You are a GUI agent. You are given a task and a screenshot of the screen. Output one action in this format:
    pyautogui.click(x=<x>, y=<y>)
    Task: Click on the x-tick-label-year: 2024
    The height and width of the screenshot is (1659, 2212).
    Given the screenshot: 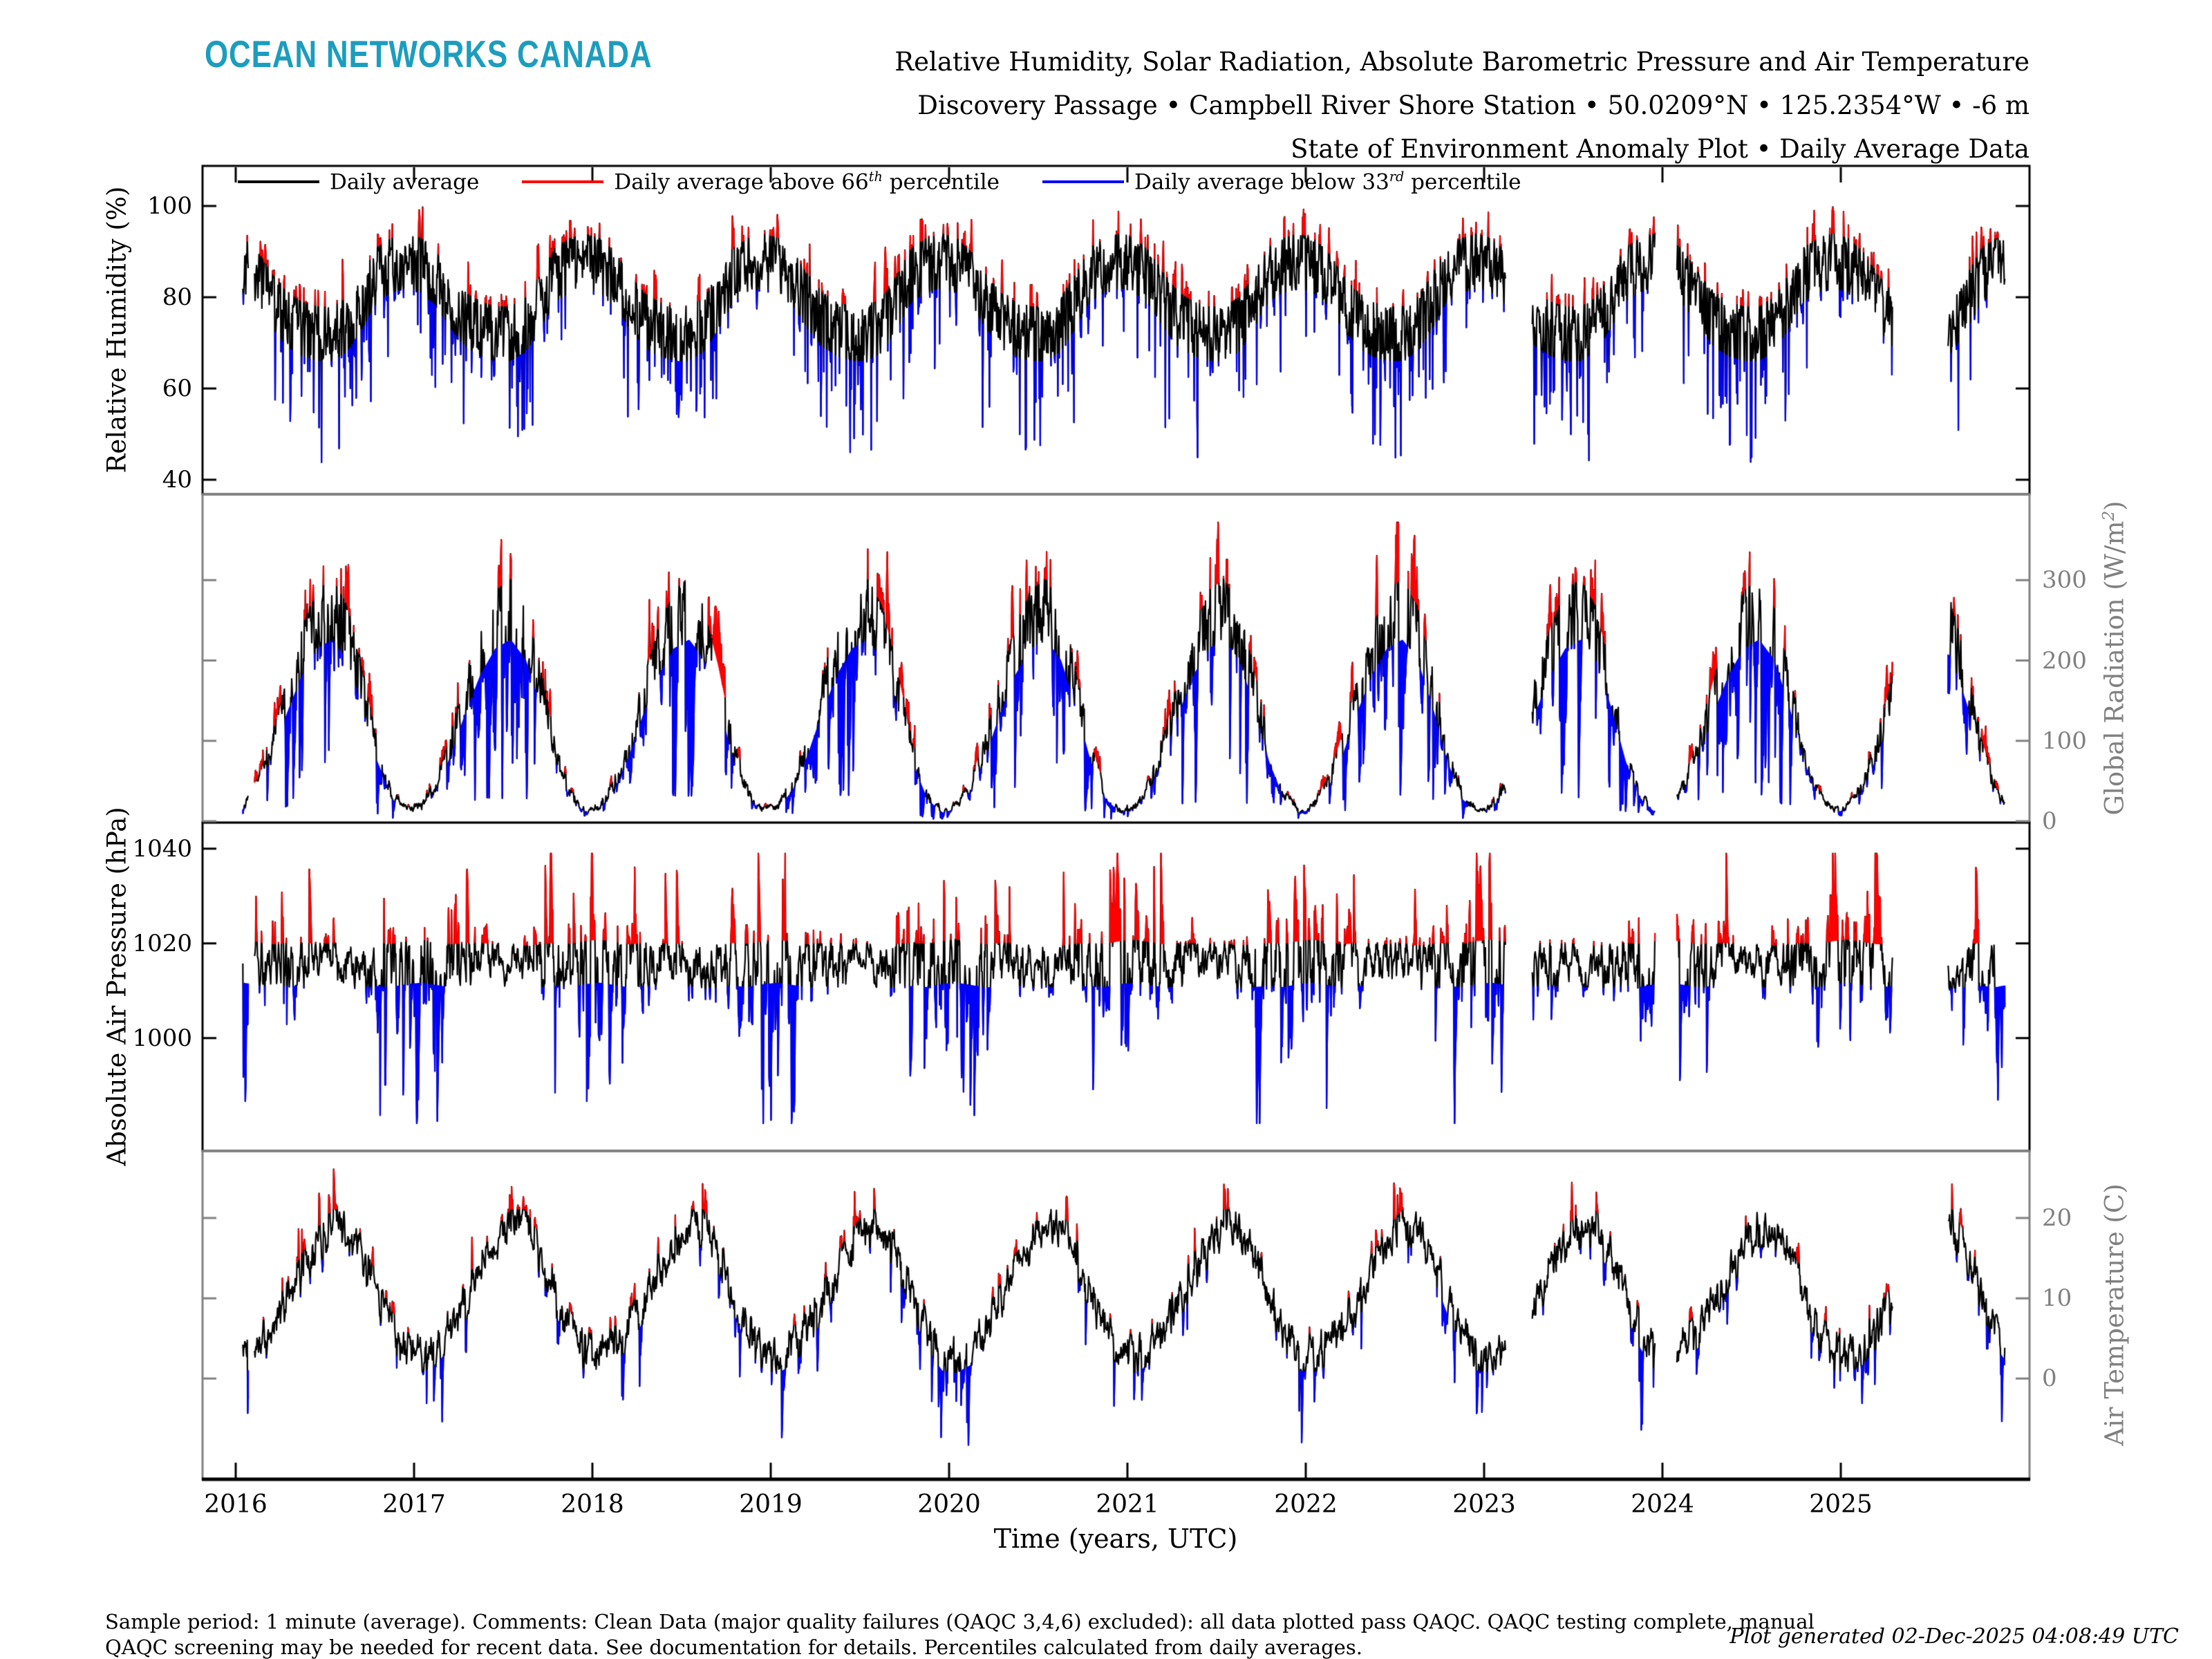 What is the action you would take?
    pyautogui.click(x=1662, y=1504)
    